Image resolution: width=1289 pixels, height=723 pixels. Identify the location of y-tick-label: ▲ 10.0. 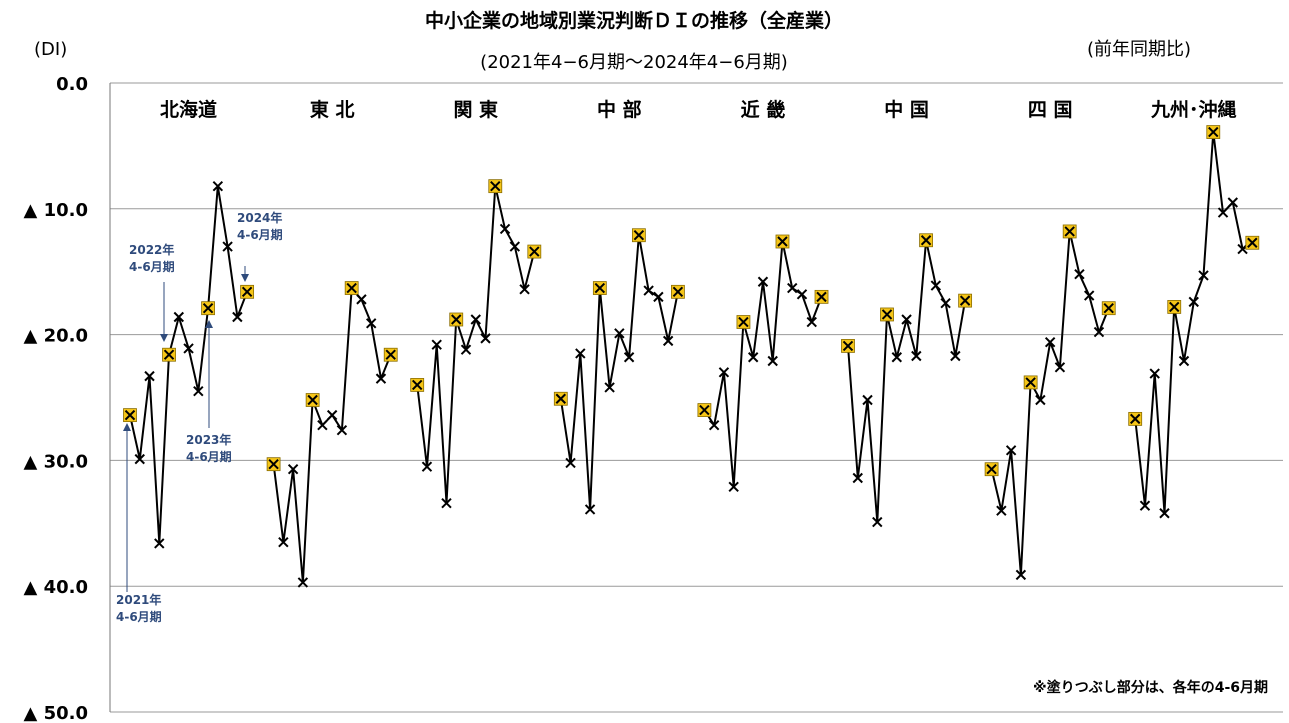
(55, 210).